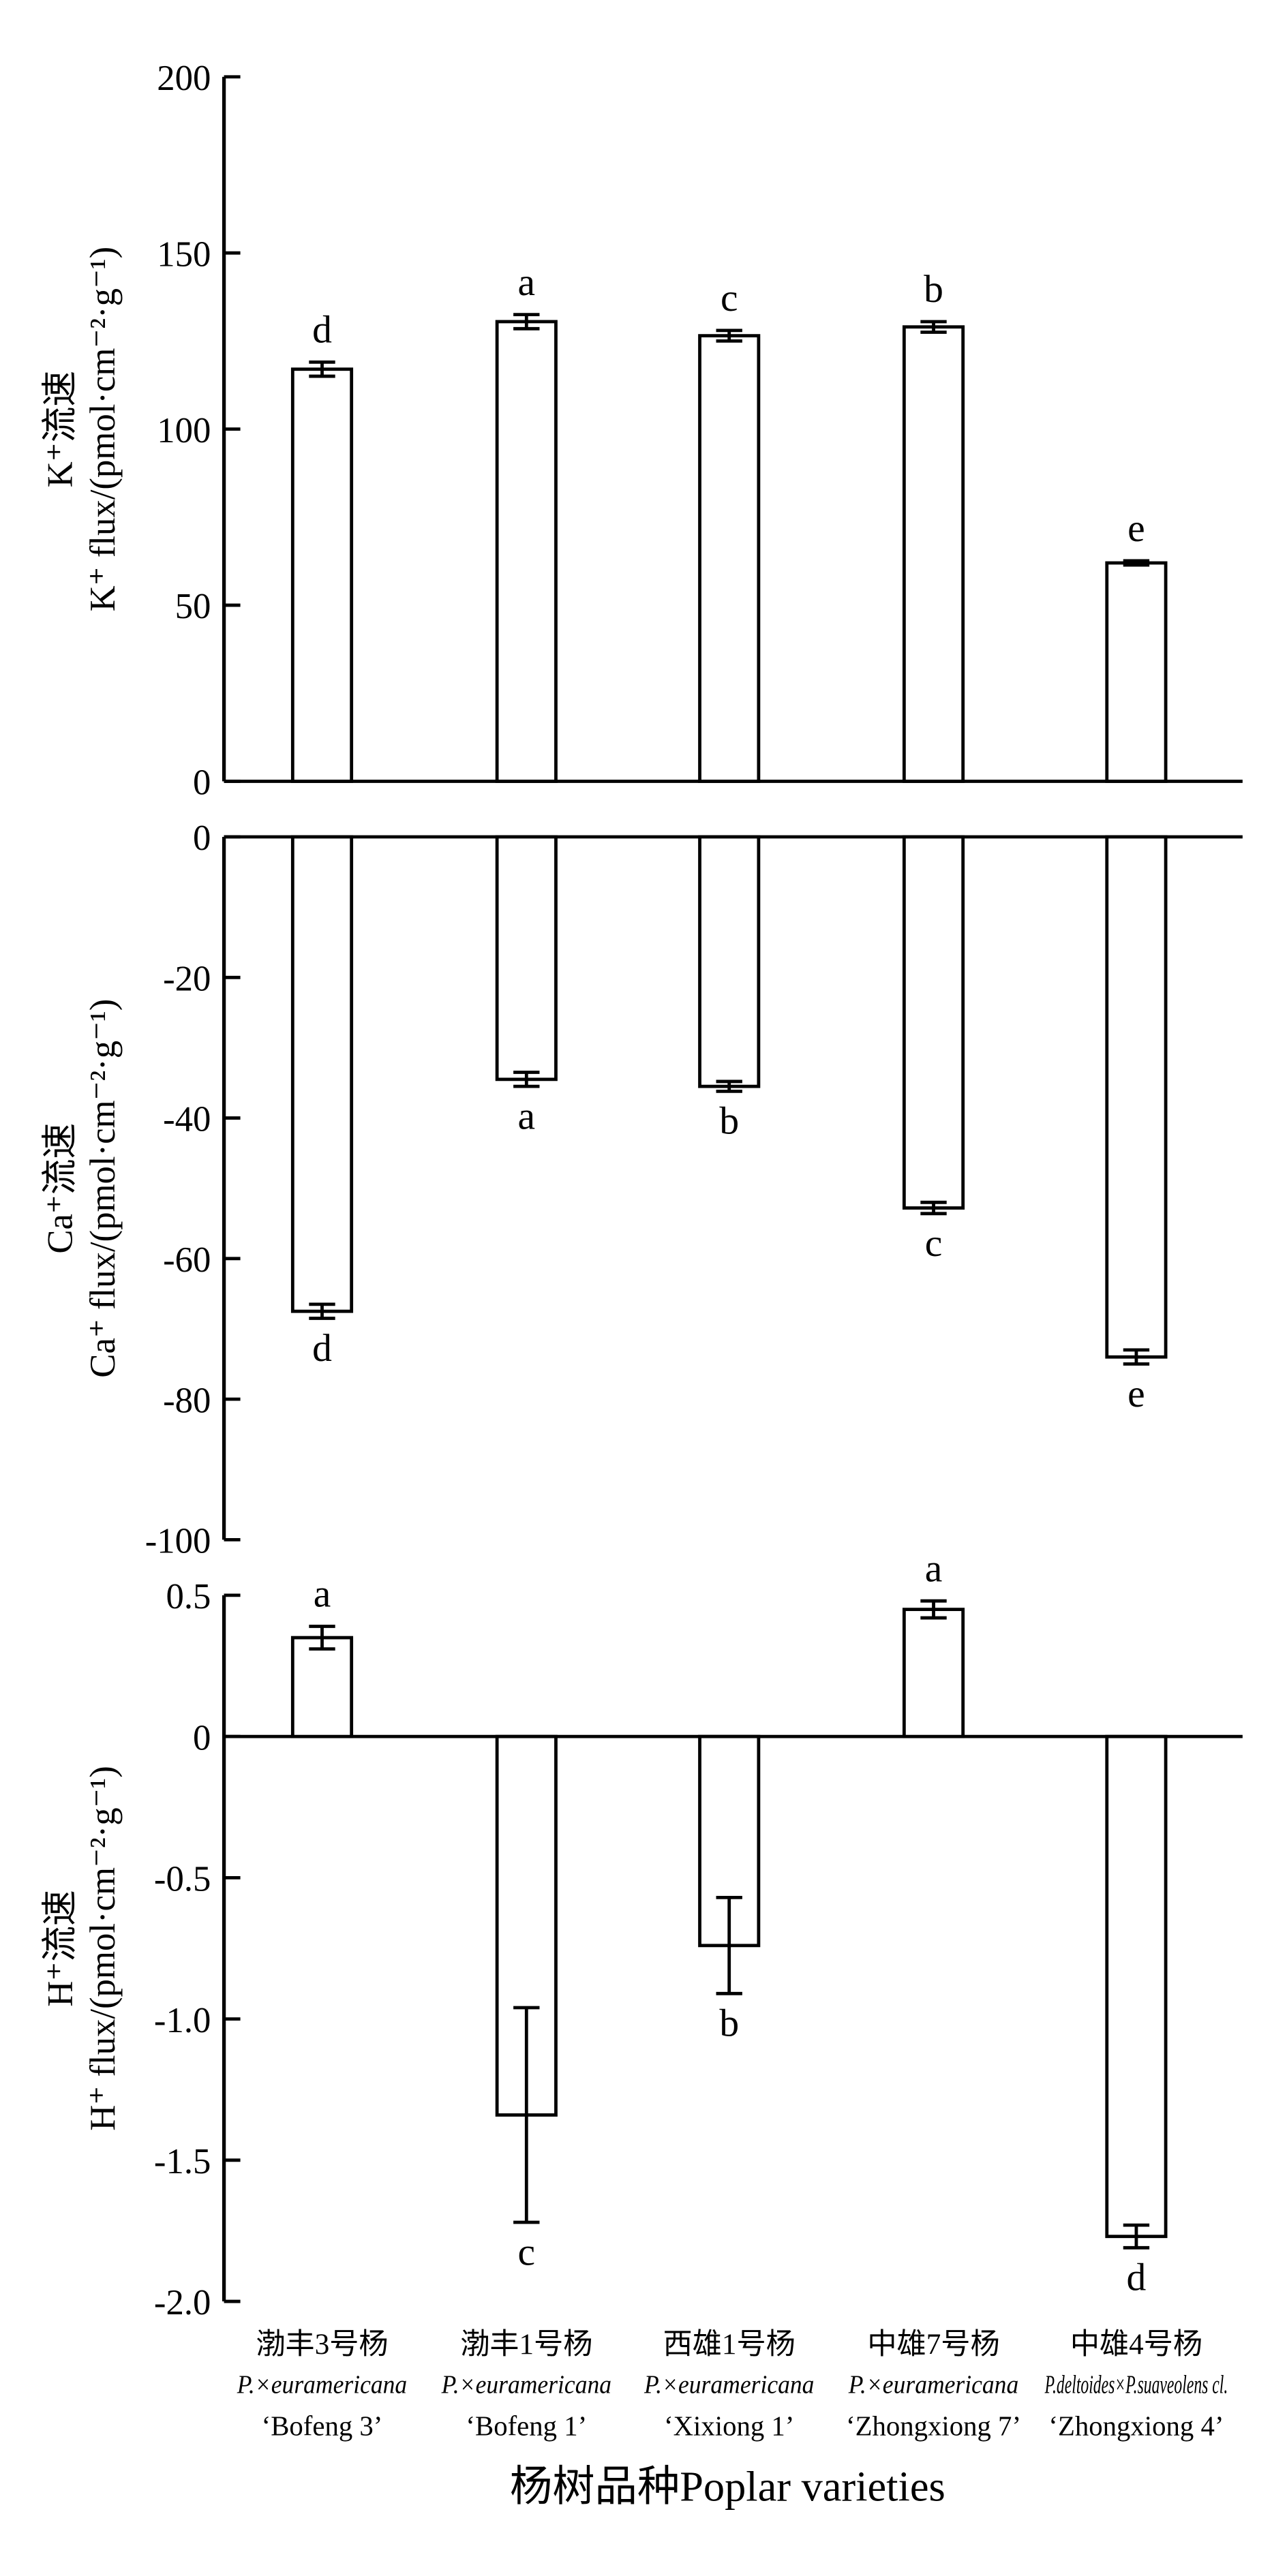  What do you see at coordinates (729, 2426) in the screenshot?
I see `category-cultivar: ‘Xixiong 1’` at bounding box center [729, 2426].